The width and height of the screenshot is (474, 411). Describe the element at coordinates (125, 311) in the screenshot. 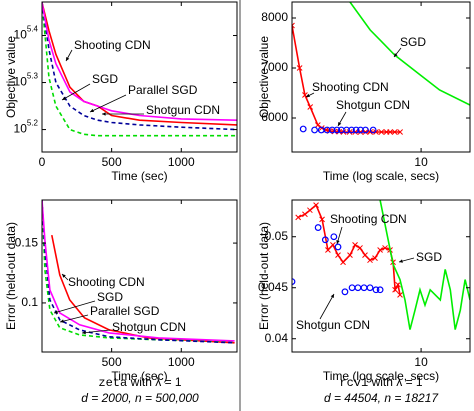

I see `series-label: Parallel SGD` at that location.